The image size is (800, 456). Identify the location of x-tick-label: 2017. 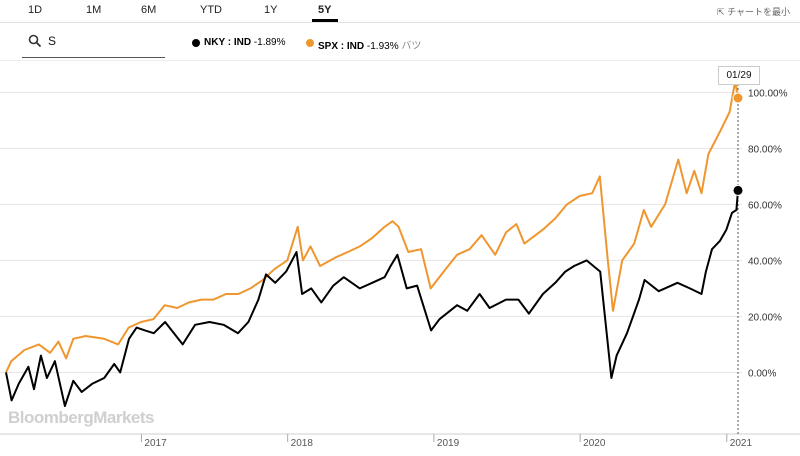
(155, 443).